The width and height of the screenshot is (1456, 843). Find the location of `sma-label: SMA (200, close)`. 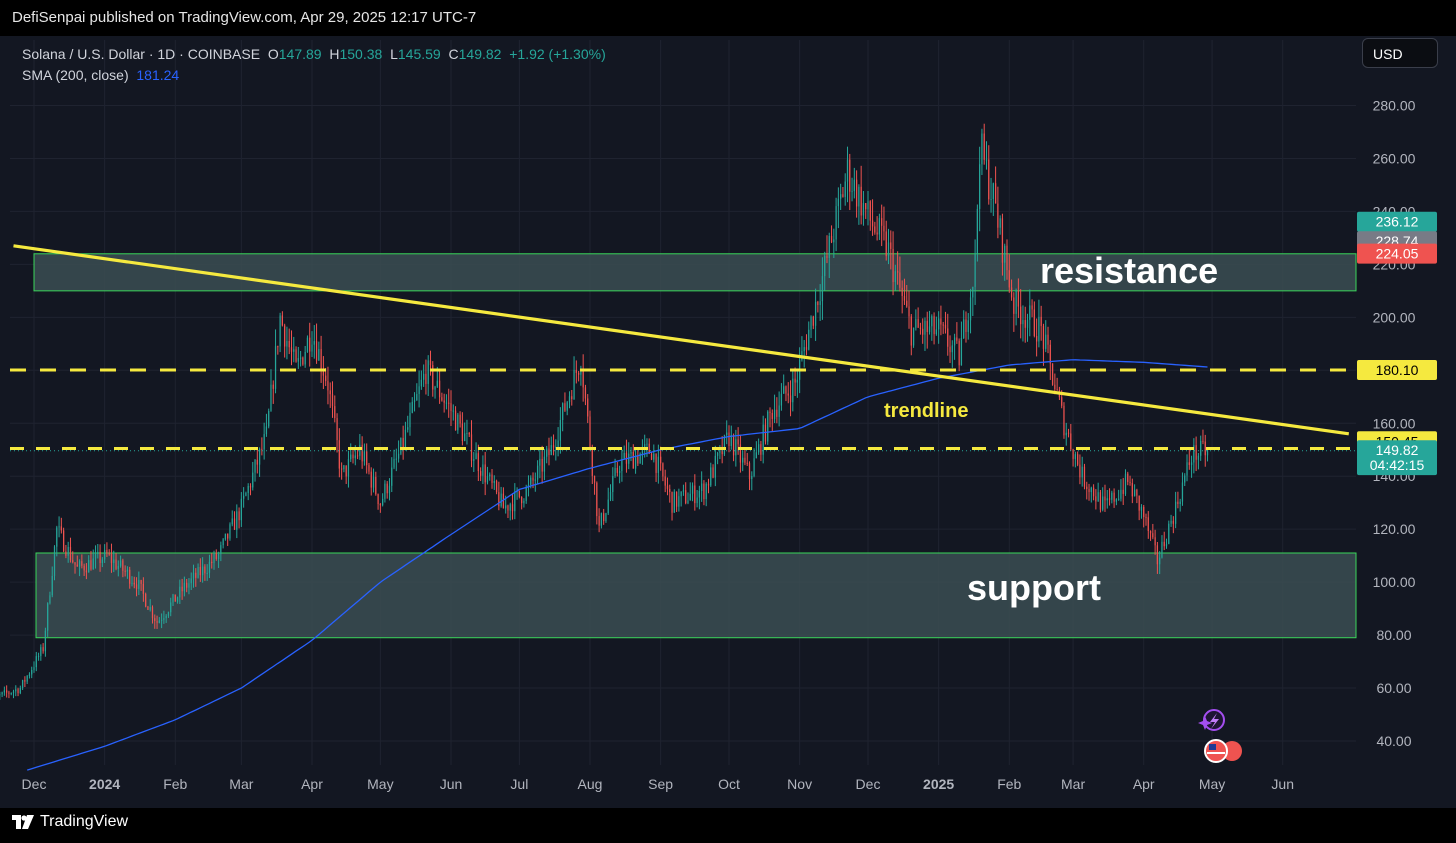

sma-label: SMA (200, close) is located at coordinates (75, 75).